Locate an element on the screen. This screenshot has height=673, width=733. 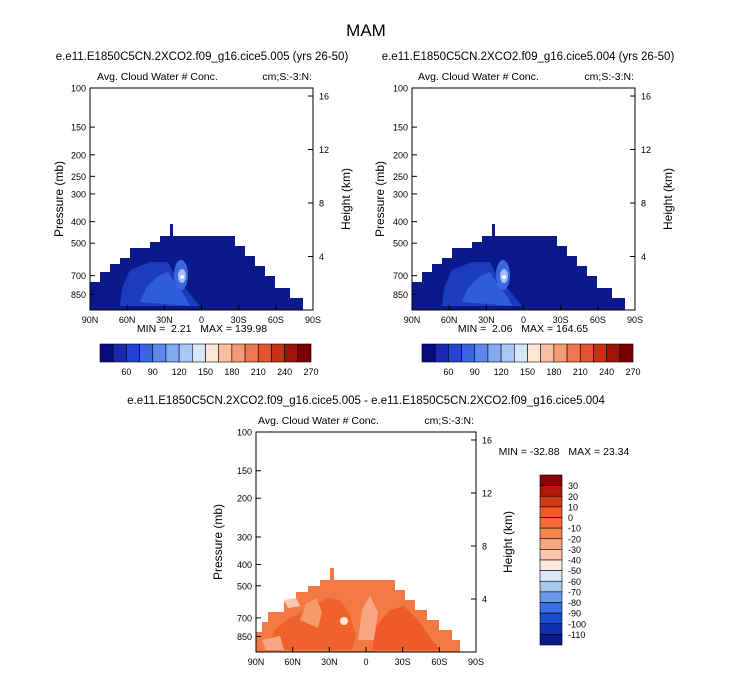
panel-2-x-axis: 90N 60N 30N 0 30S 60S 90S is located at coordinates (523, 315).